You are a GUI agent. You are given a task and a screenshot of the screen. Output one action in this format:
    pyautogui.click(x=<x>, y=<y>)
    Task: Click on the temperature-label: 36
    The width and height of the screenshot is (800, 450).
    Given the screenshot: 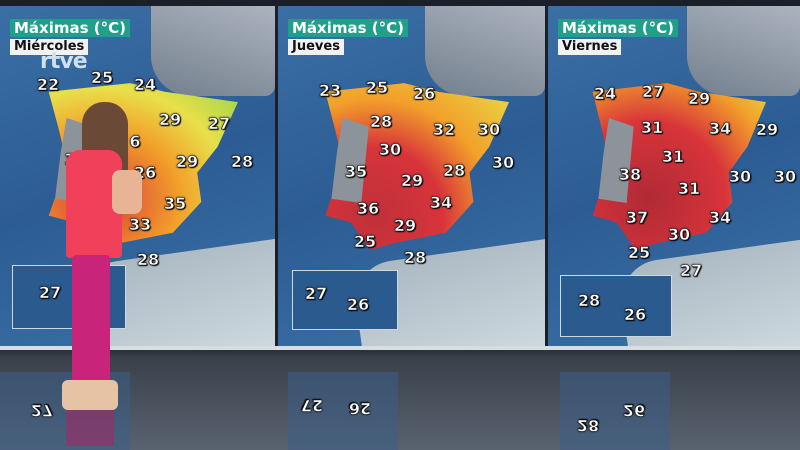 What is the action you would take?
    pyautogui.click(x=368, y=208)
    